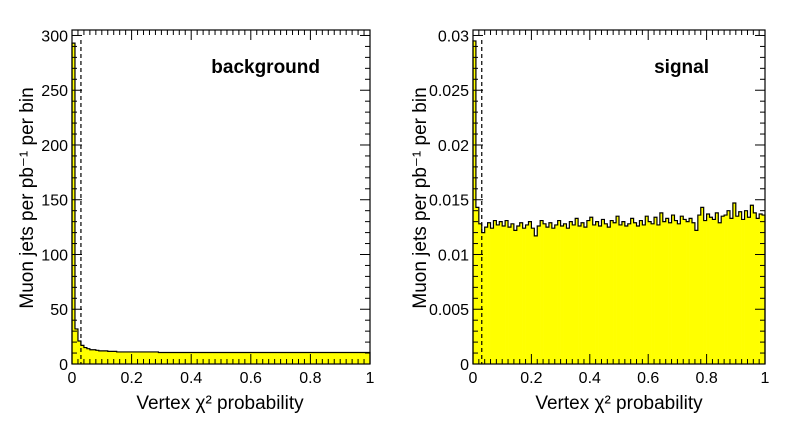  Describe the element at coordinates (449, 91) in the screenshot. I see `y-tick-label: 0.025` at that location.